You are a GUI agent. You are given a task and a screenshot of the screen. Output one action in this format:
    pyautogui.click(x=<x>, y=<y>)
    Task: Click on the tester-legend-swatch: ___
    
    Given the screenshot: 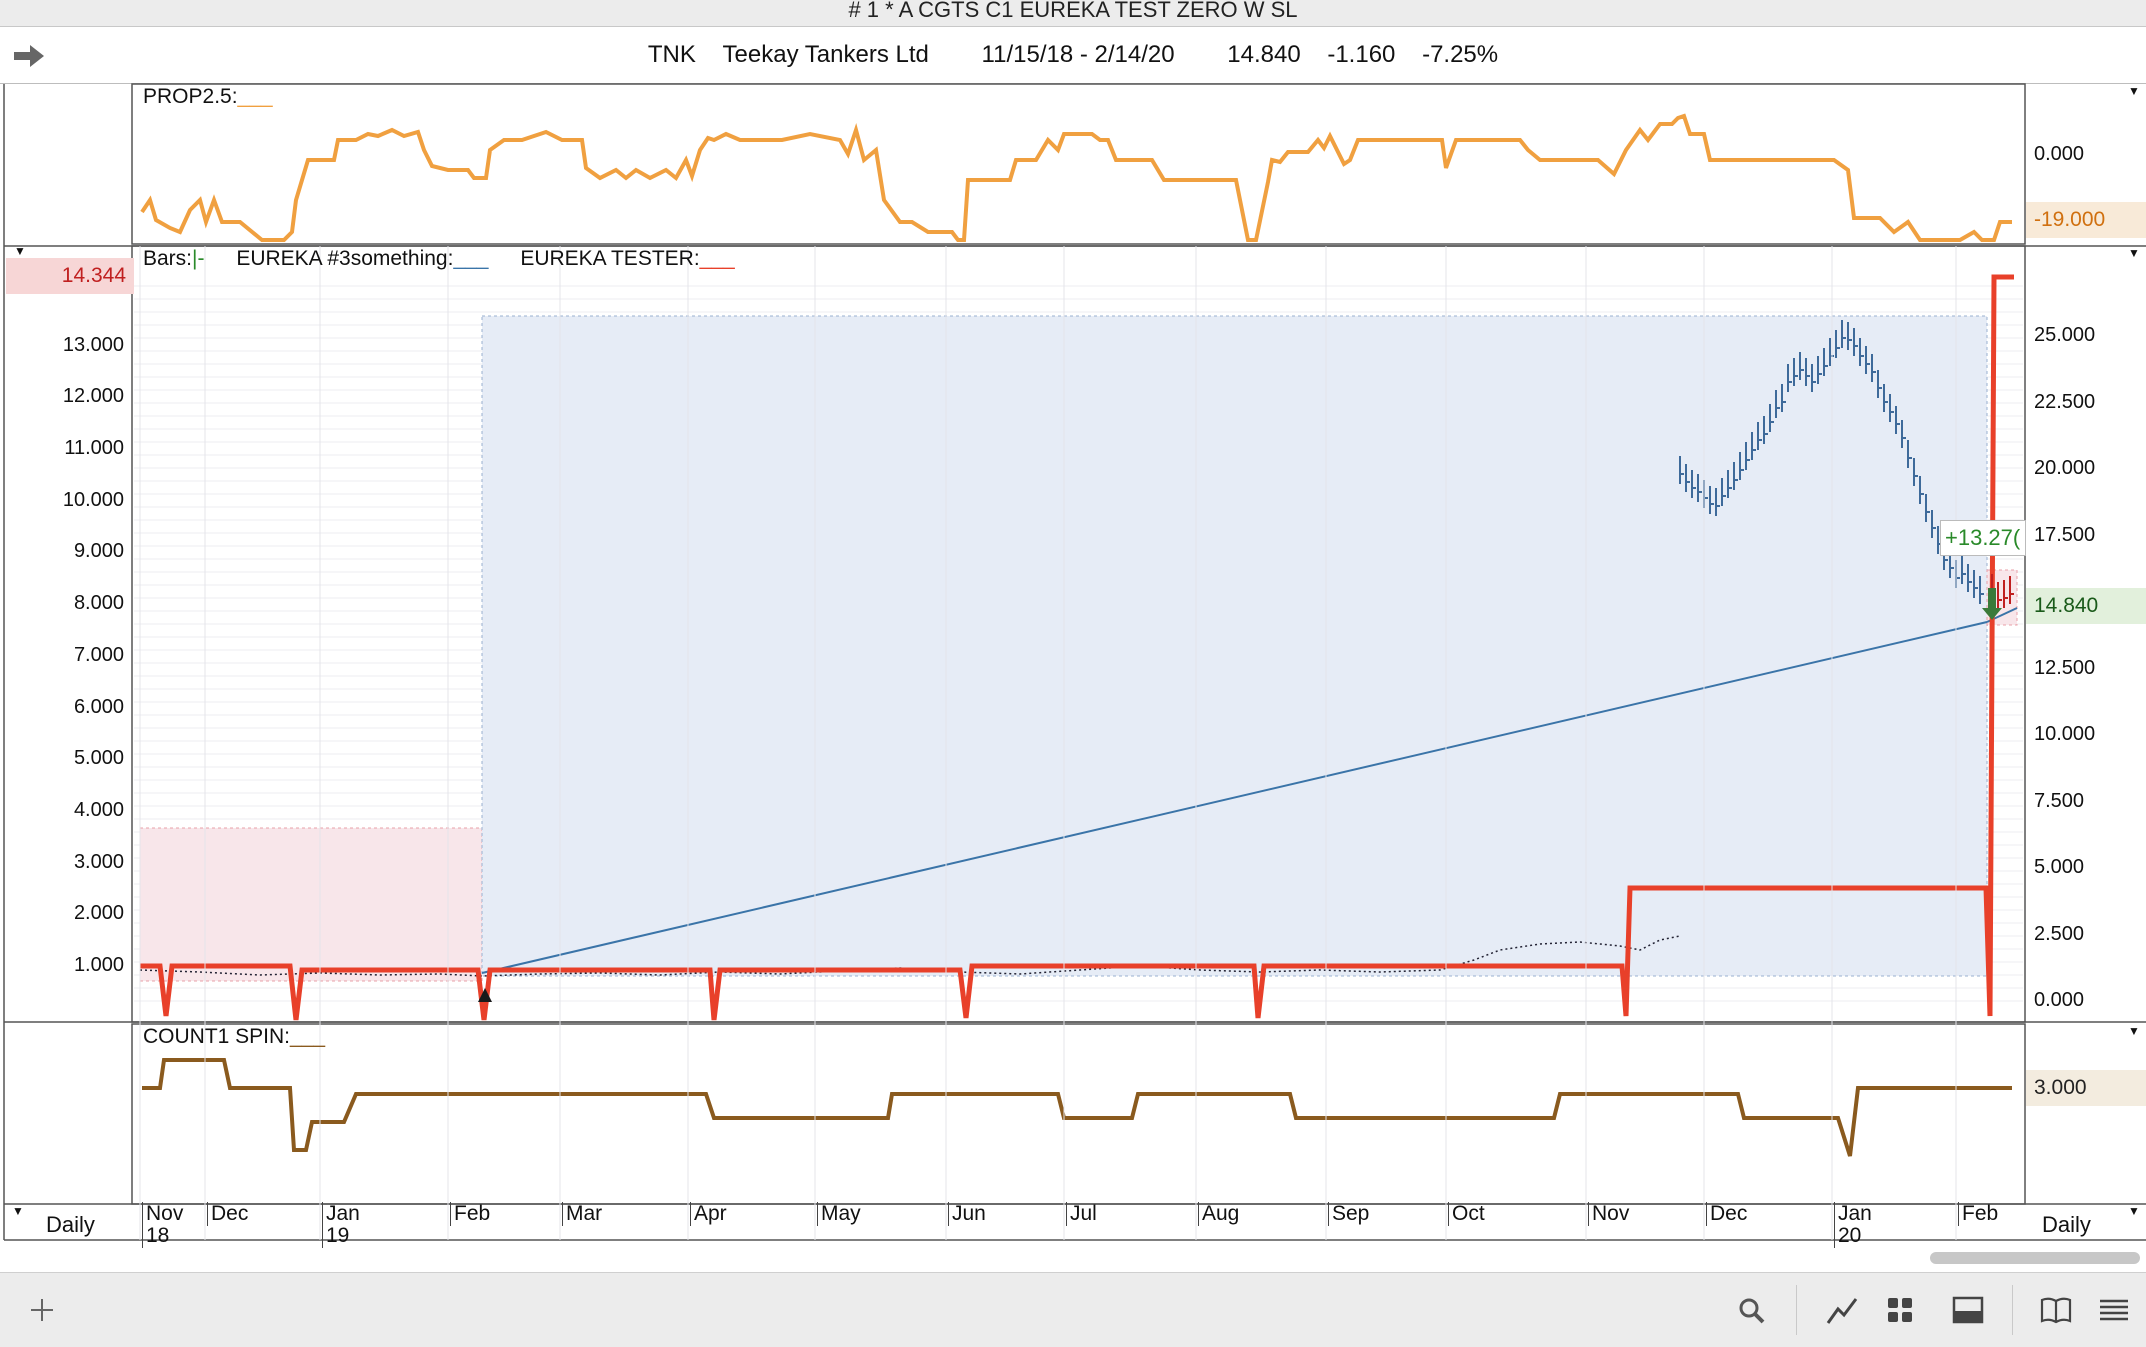 What is the action you would take?
    pyautogui.click(x=717, y=258)
    